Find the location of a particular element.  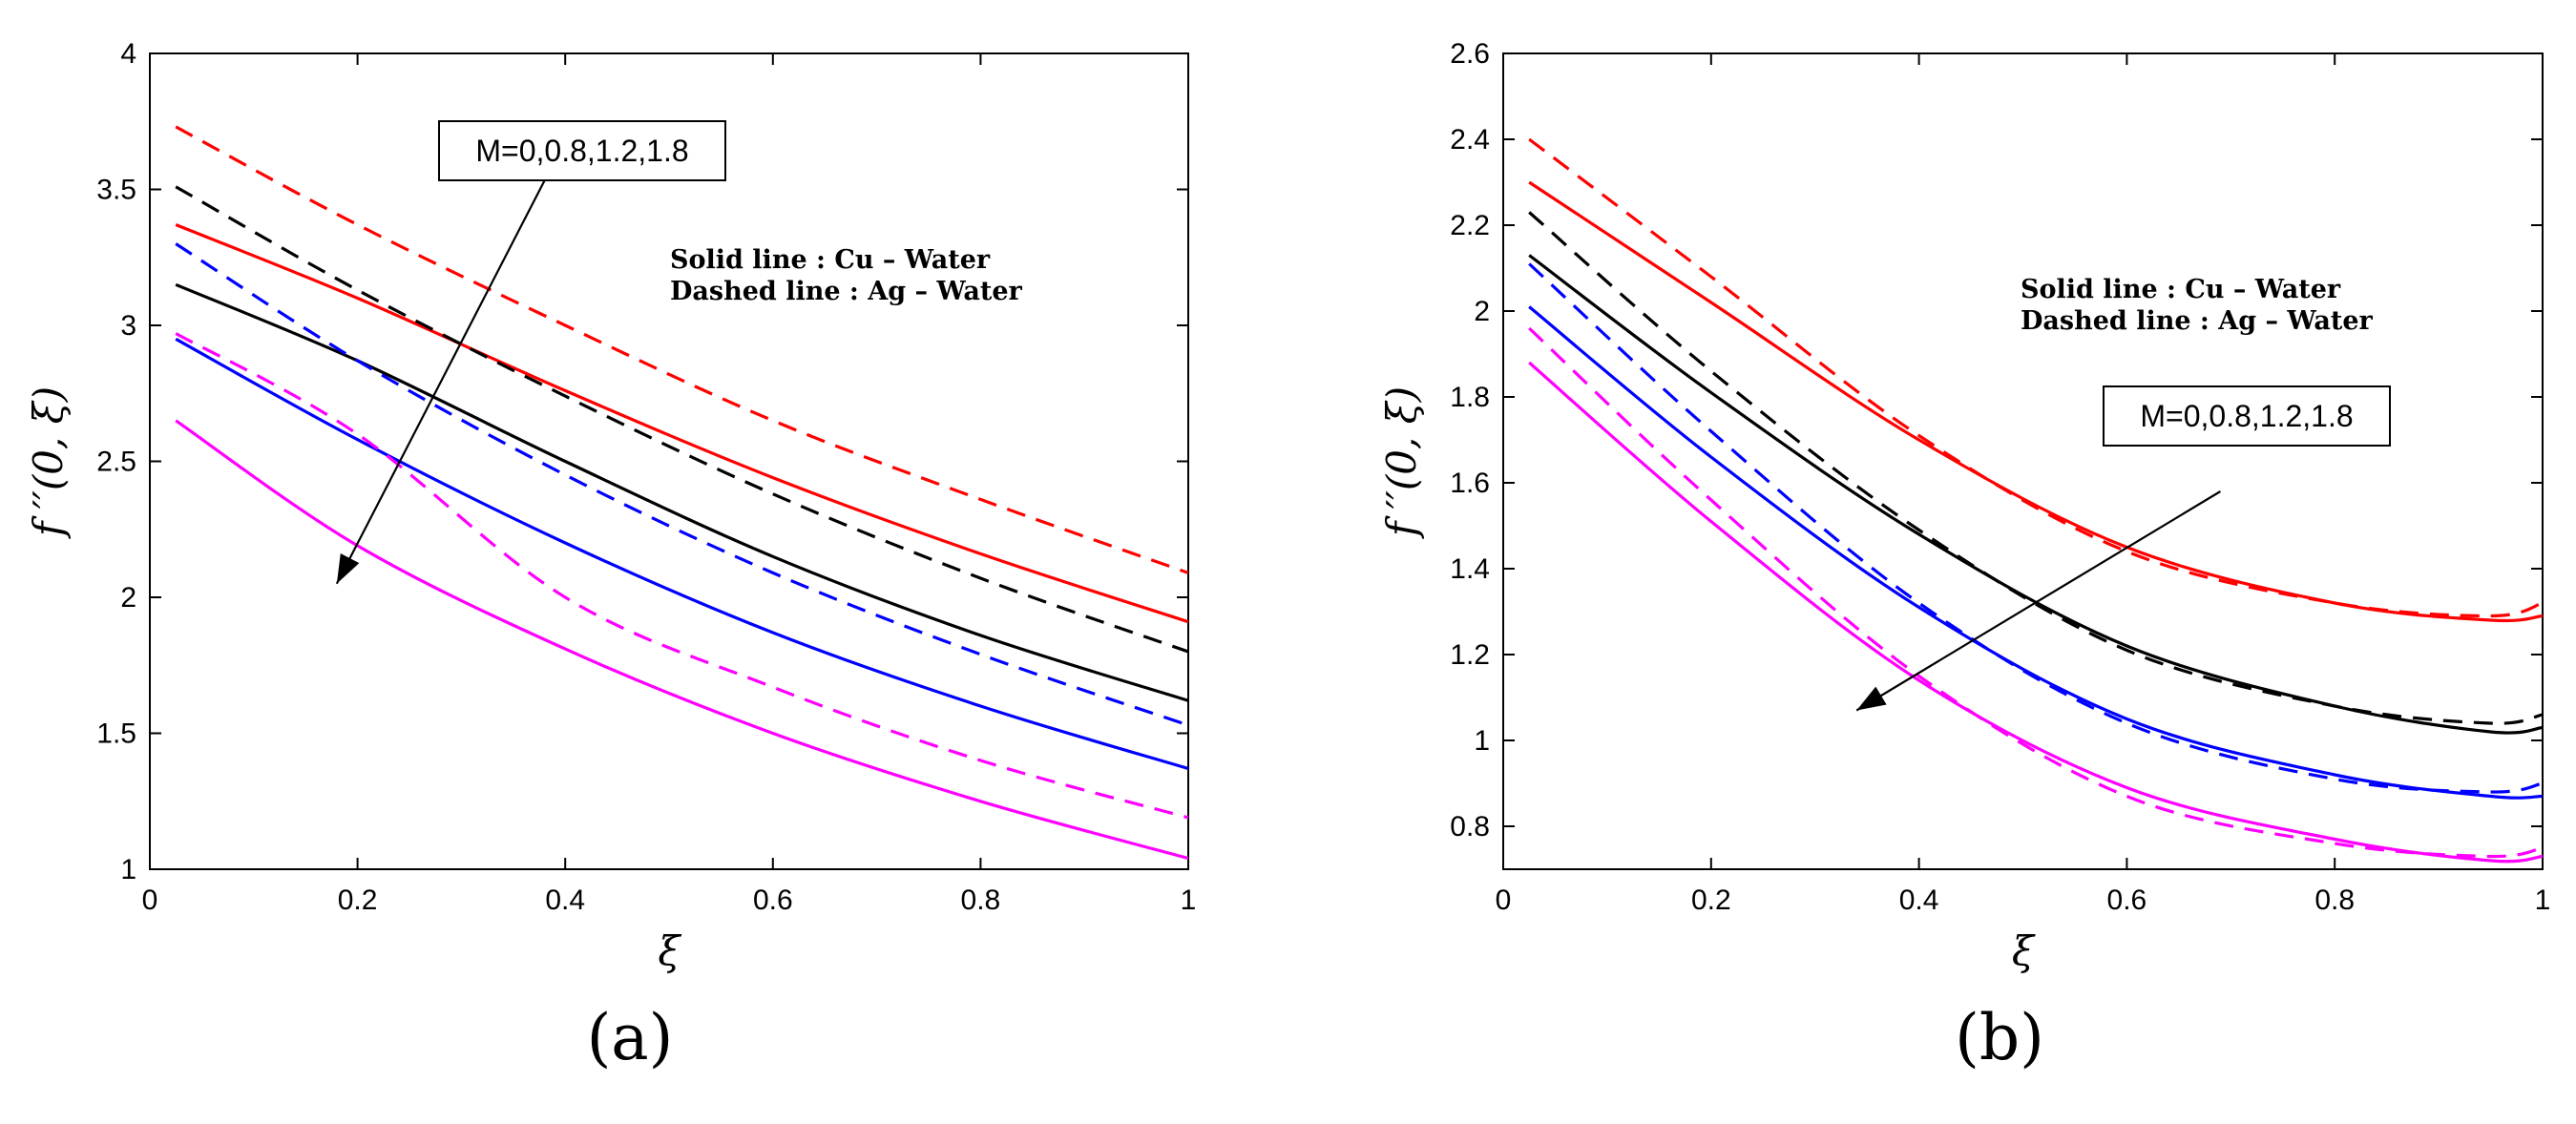

panel-label: (a) is located at coordinates (630, 1037).